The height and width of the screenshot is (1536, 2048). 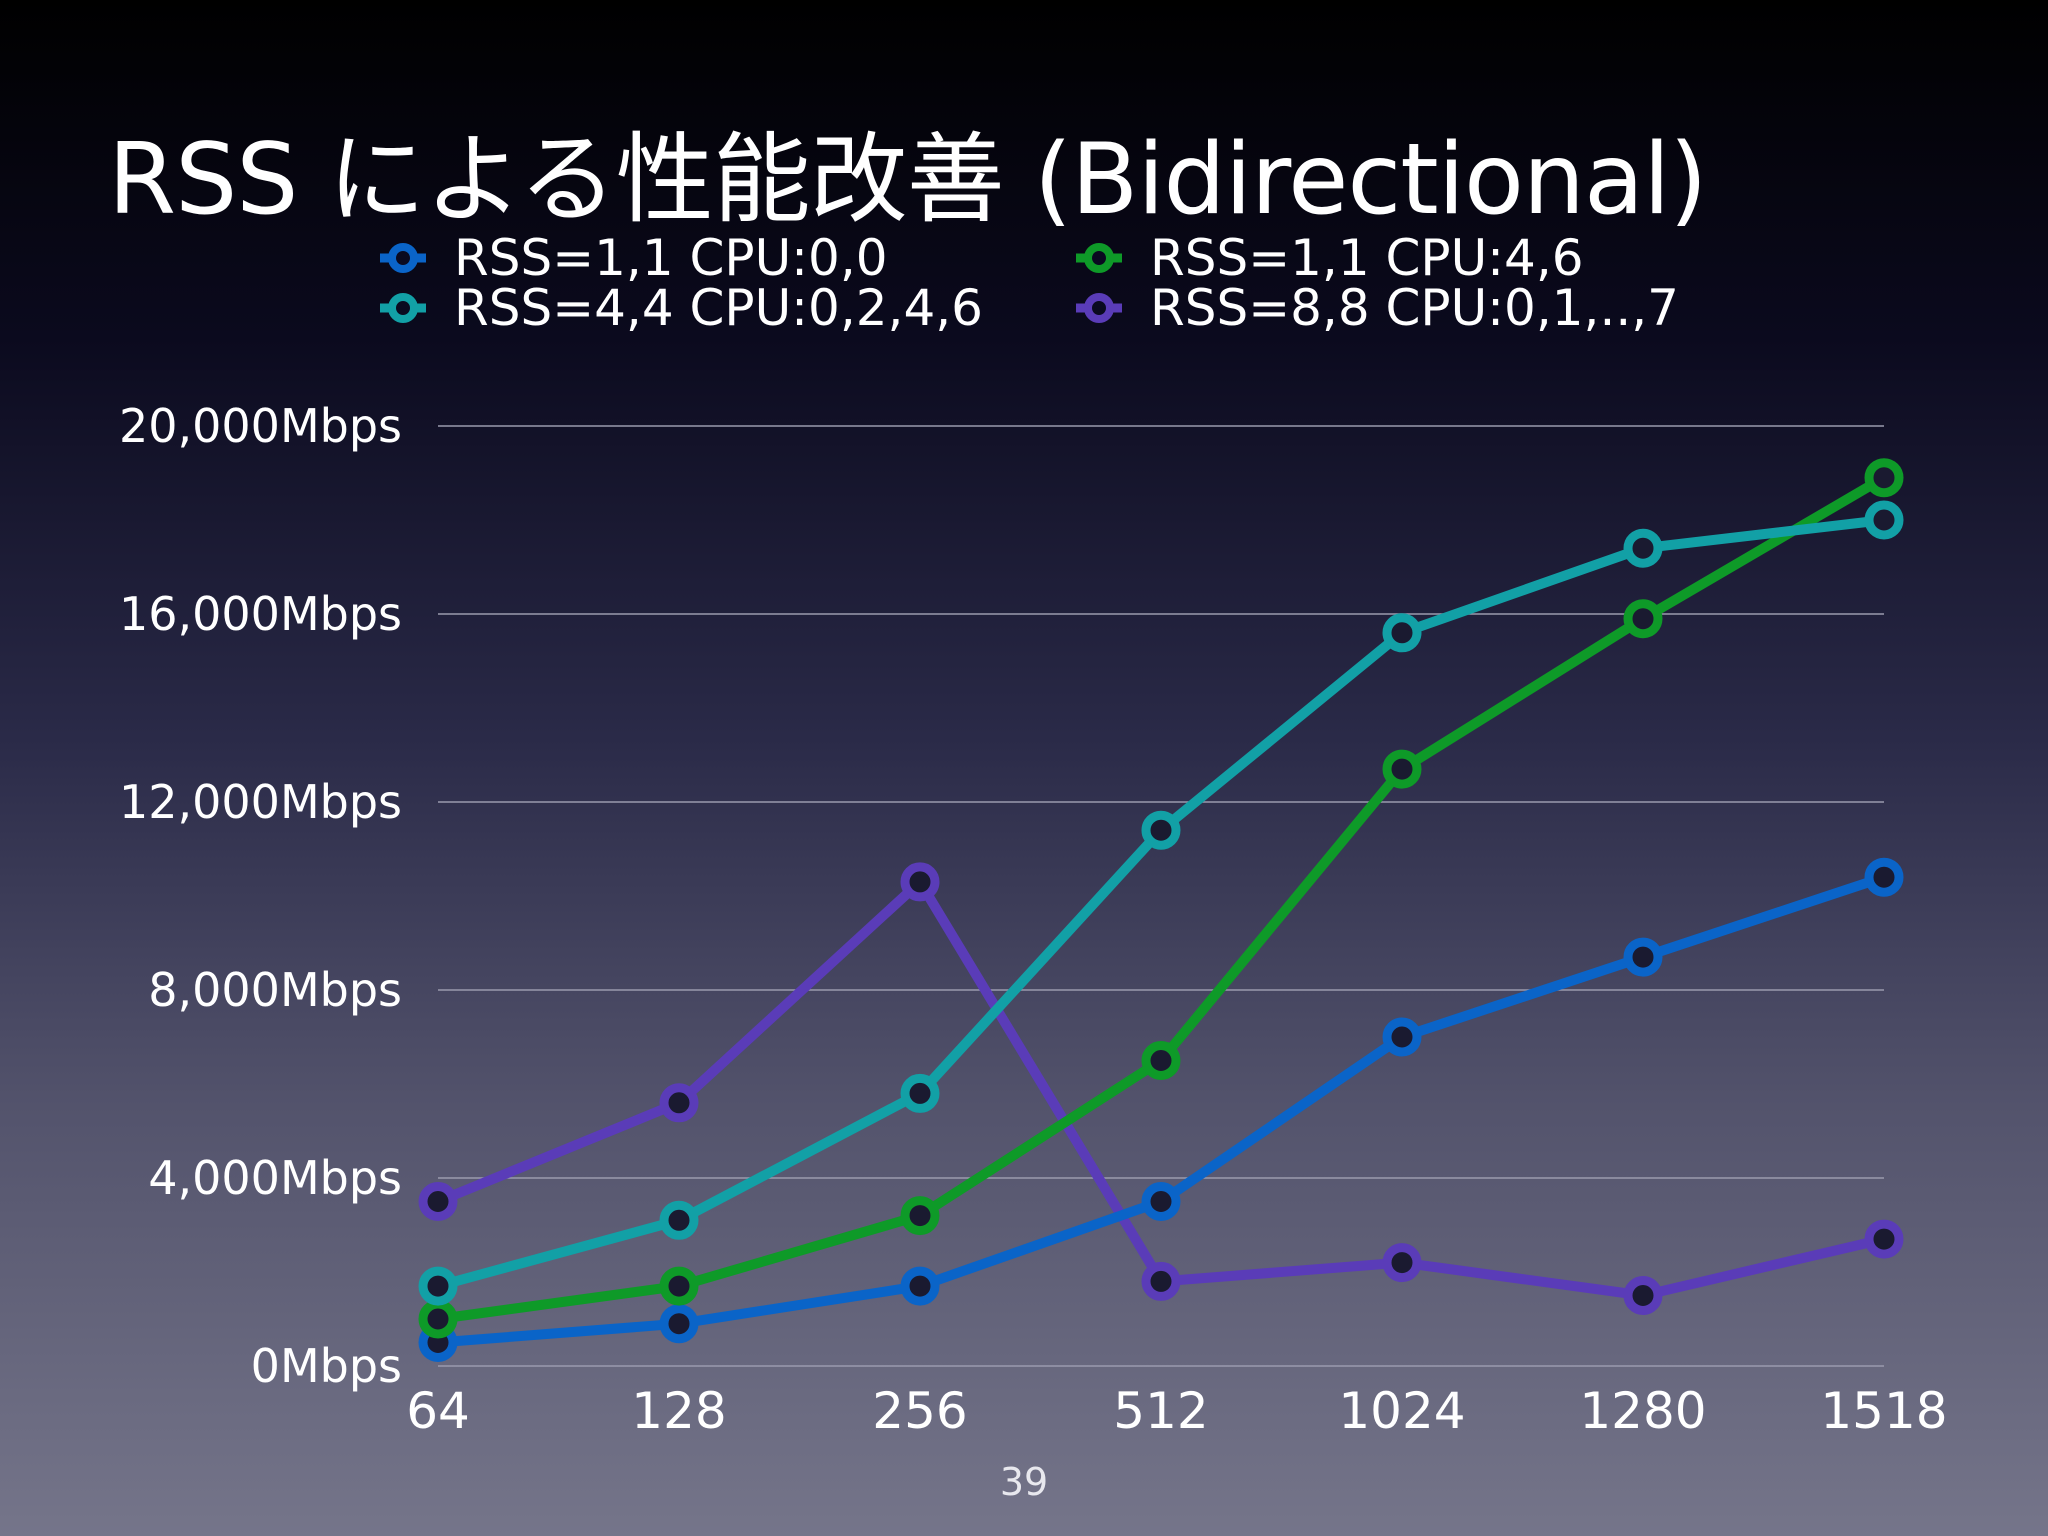 What do you see at coordinates (275, 1178) in the screenshot?
I see `y-tick-label: 4,000Mbps` at bounding box center [275, 1178].